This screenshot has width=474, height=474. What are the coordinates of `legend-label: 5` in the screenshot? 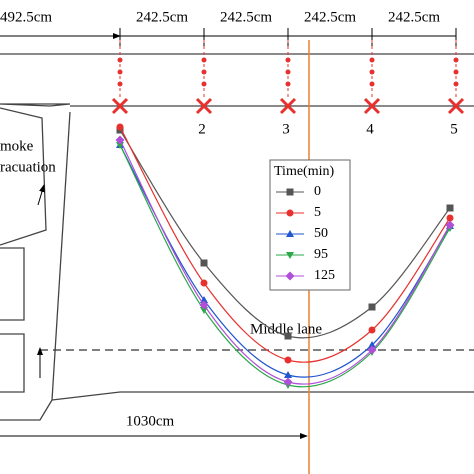 It's located at (317, 212).